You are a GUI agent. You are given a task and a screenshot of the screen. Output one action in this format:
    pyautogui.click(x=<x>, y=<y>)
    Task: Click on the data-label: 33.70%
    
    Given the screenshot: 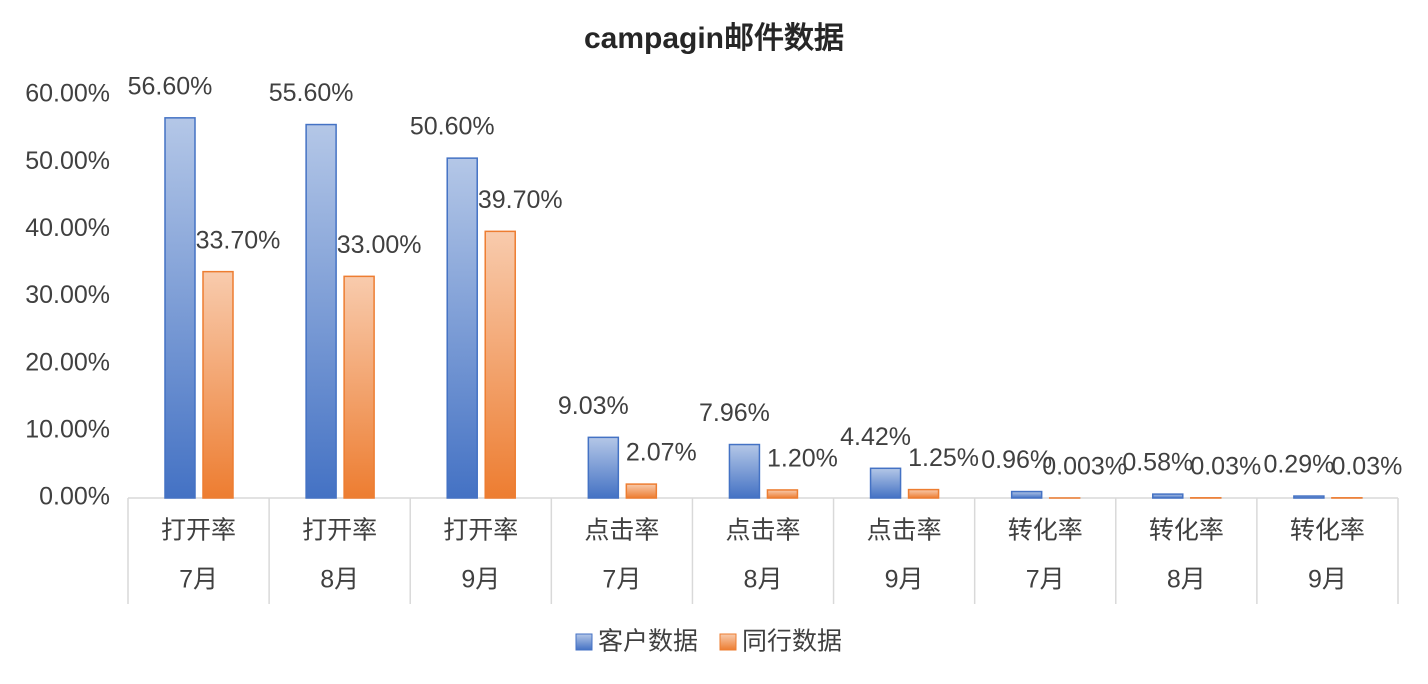 What is the action you would take?
    pyautogui.click(x=238, y=240)
    